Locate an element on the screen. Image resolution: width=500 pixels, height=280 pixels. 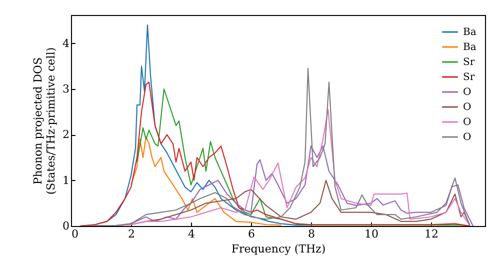
line-series is located at coordinates (206, 181).